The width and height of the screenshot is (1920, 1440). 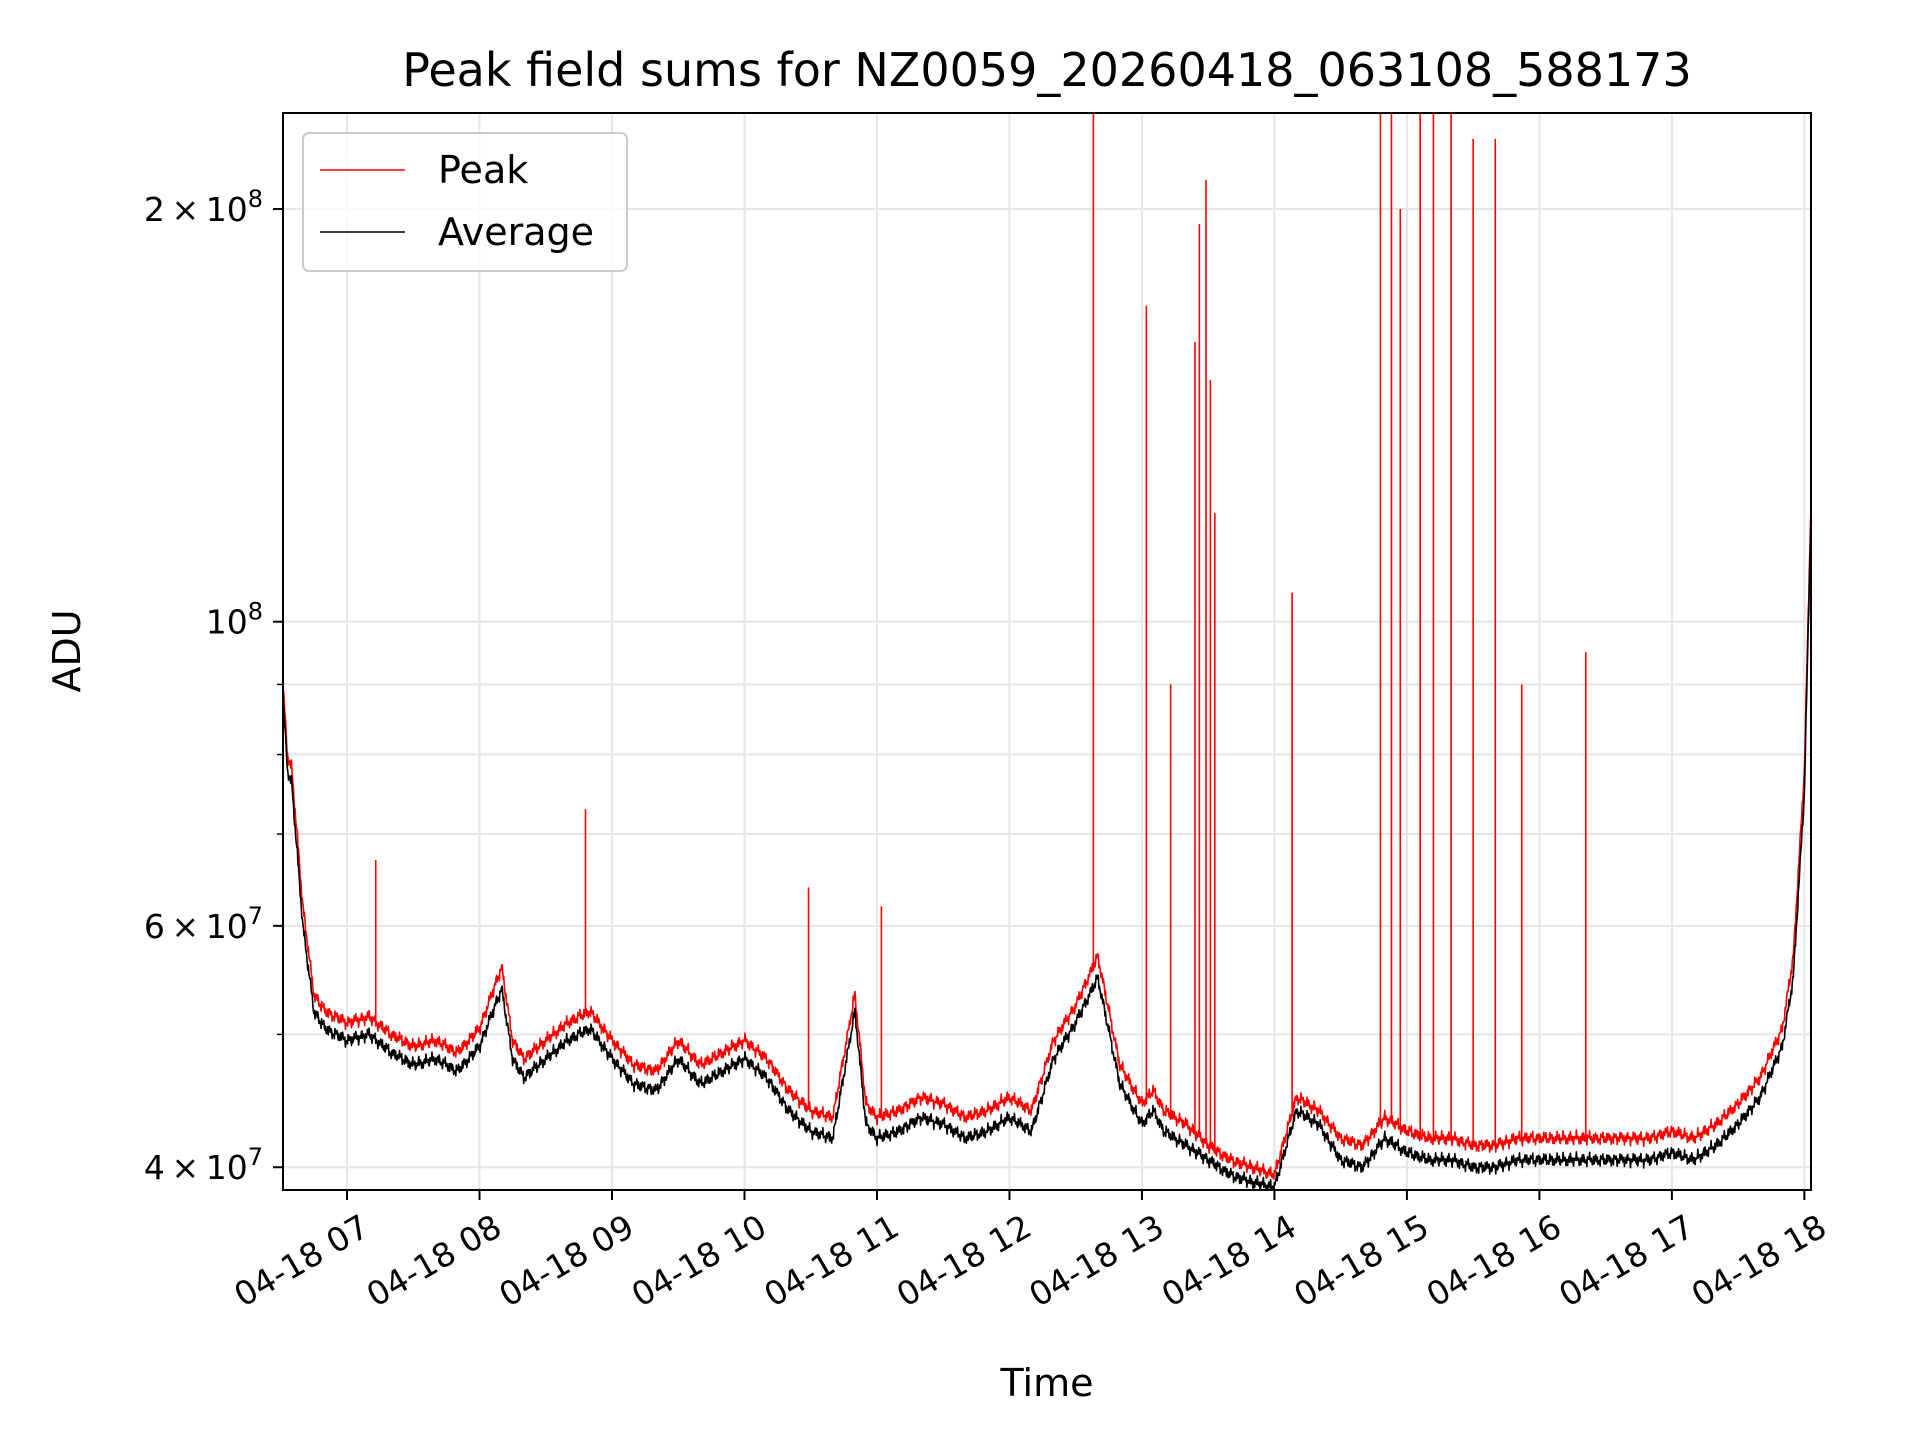 I want to click on legend-label-peak: Peak, so click(x=483, y=170).